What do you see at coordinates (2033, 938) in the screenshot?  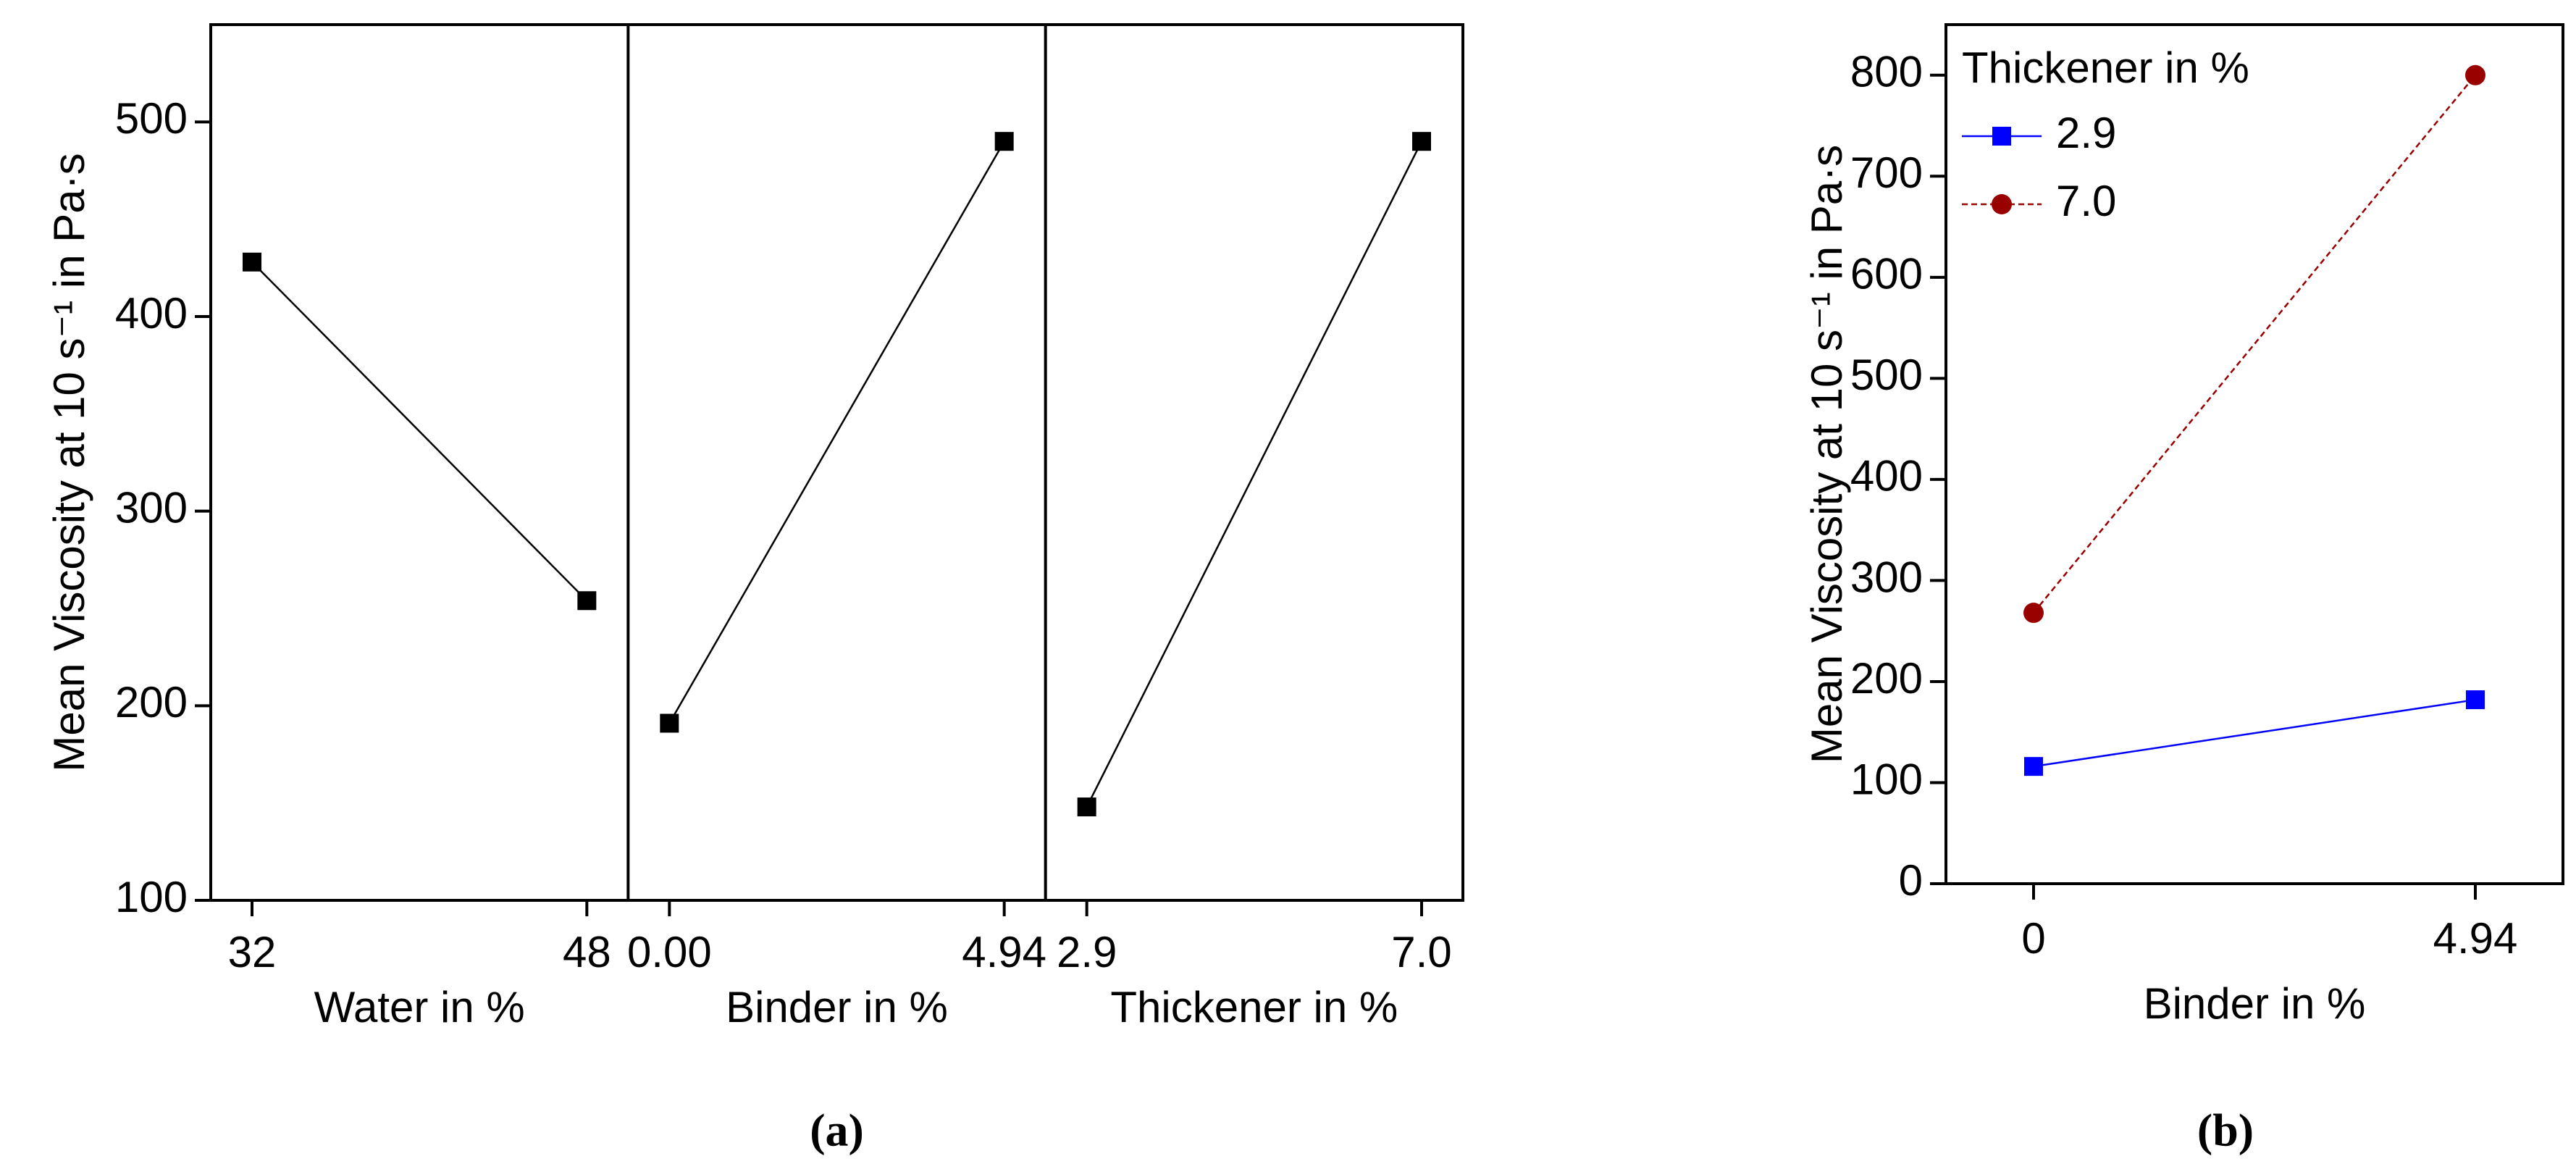 I see `x-tick-label: 0` at bounding box center [2033, 938].